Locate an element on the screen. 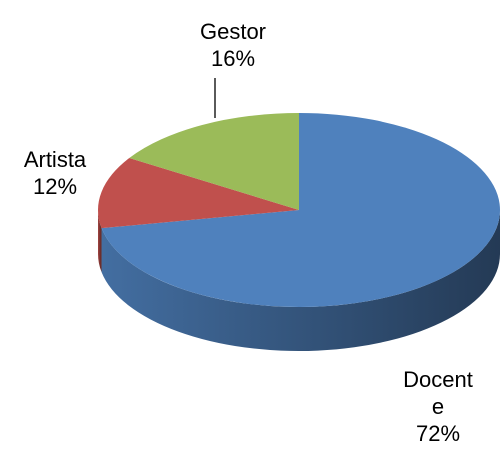  label-category: Gestor is located at coordinates (233, 31).